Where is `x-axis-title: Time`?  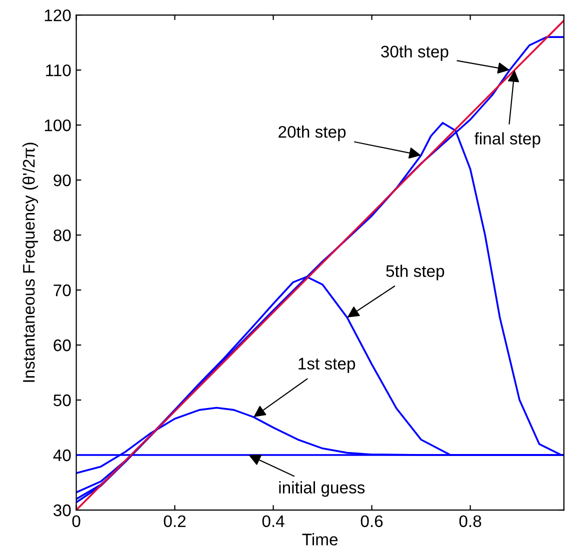
x-axis-title: Time is located at coordinates (320, 539).